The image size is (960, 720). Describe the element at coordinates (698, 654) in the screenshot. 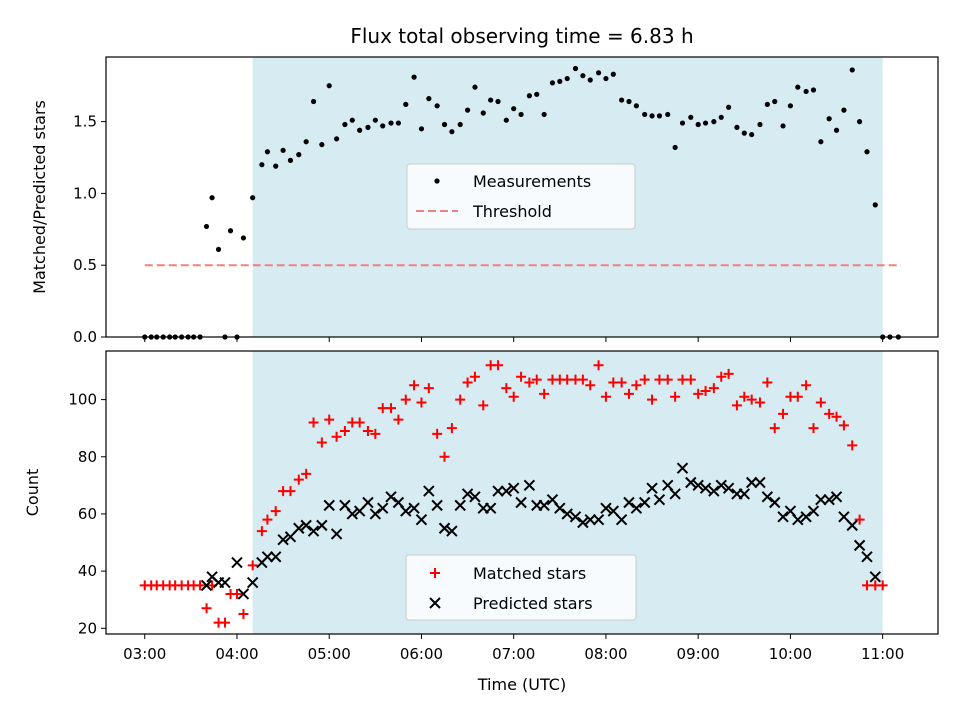

I see `x-tick-label: 09:00` at that location.